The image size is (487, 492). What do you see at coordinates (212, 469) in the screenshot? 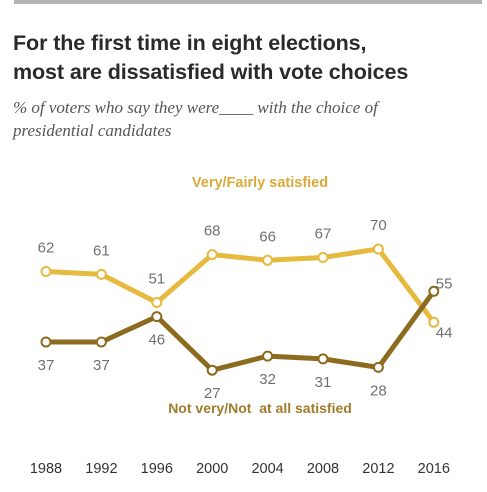
I see `x-tick-label: 2000` at bounding box center [212, 469].